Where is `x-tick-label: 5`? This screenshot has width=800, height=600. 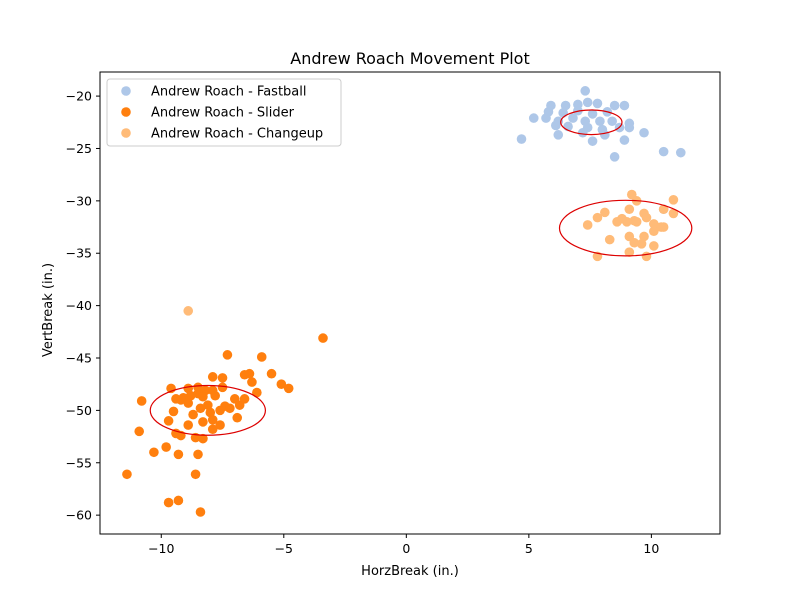 x-tick-label: 5 is located at coordinates (529, 548).